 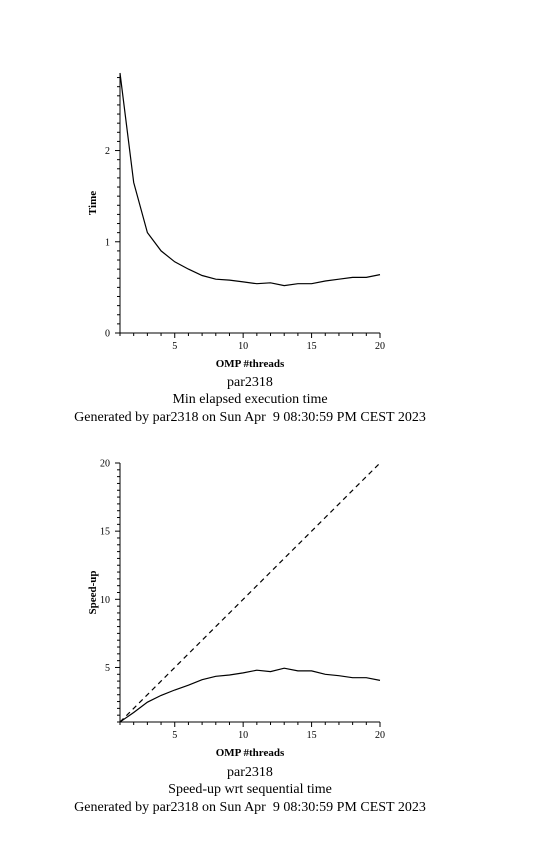 What do you see at coordinates (105, 600) in the screenshot?
I see `chart2-y-tick-label: 10` at bounding box center [105, 600].